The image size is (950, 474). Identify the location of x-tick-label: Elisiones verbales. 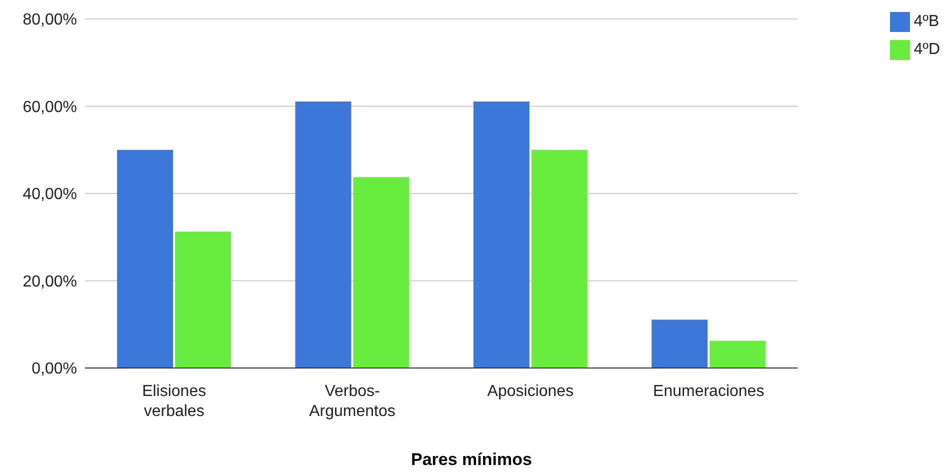
(174, 401).